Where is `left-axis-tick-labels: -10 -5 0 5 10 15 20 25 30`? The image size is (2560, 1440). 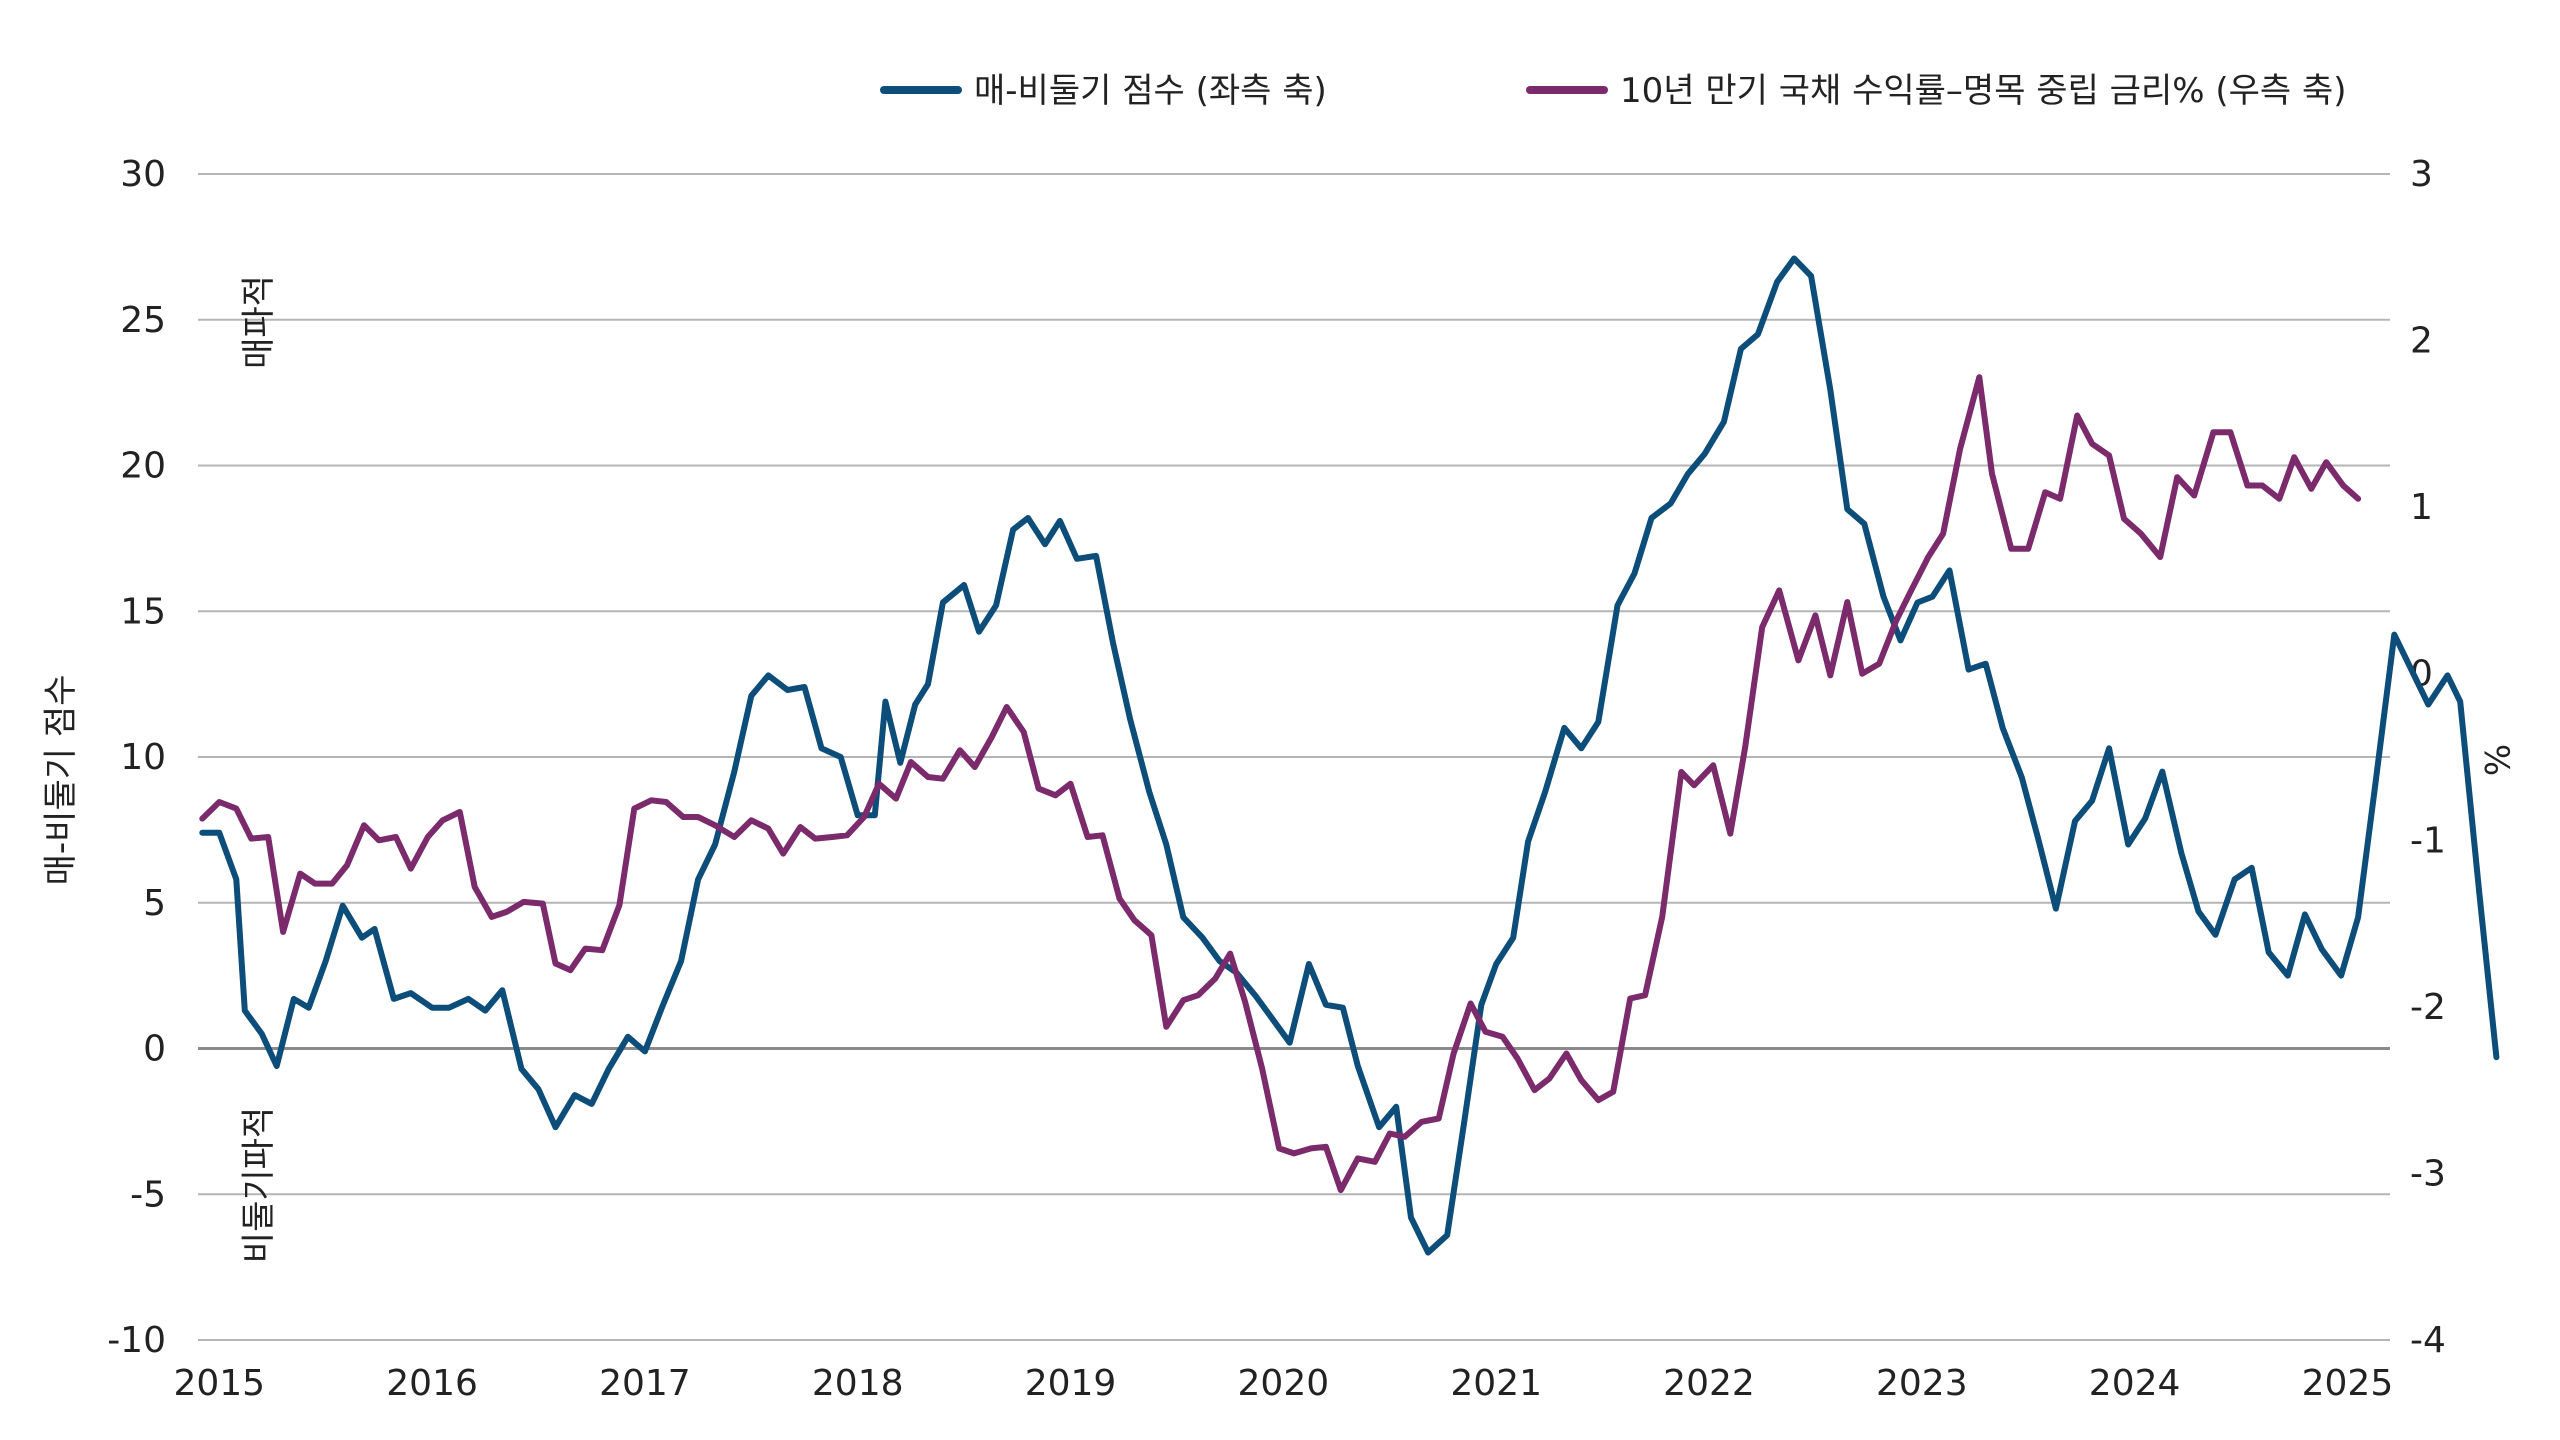
left-axis-tick-labels: -10 -5 0 5 10 15 20 25 30 is located at coordinates (136, 757).